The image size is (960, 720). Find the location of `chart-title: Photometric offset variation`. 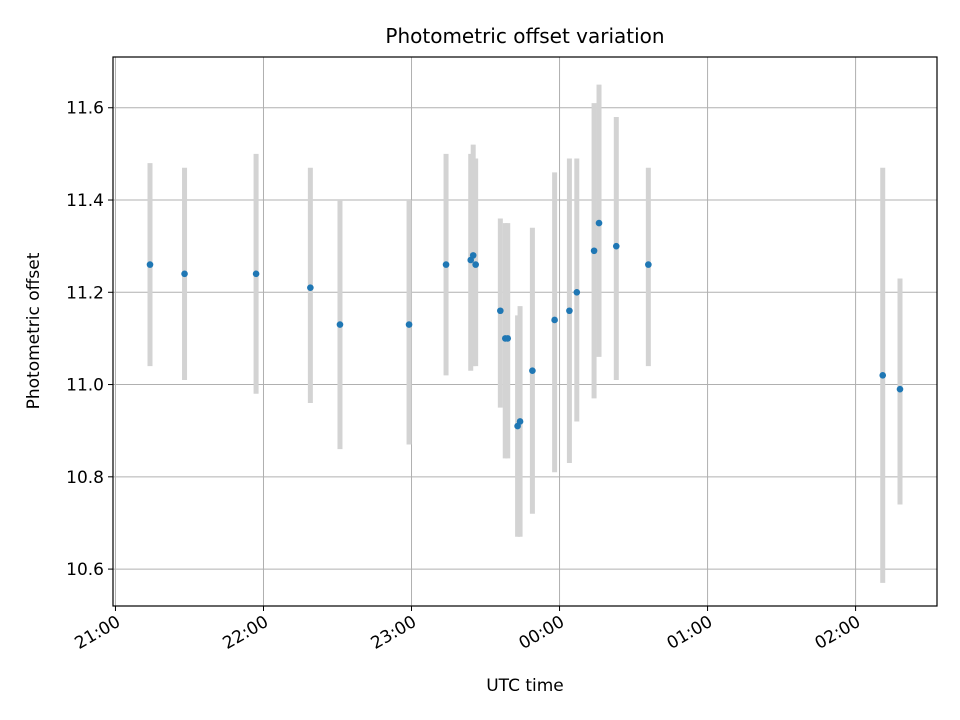

chart-title: Photometric offset variation is located at coordinates (524, 36).